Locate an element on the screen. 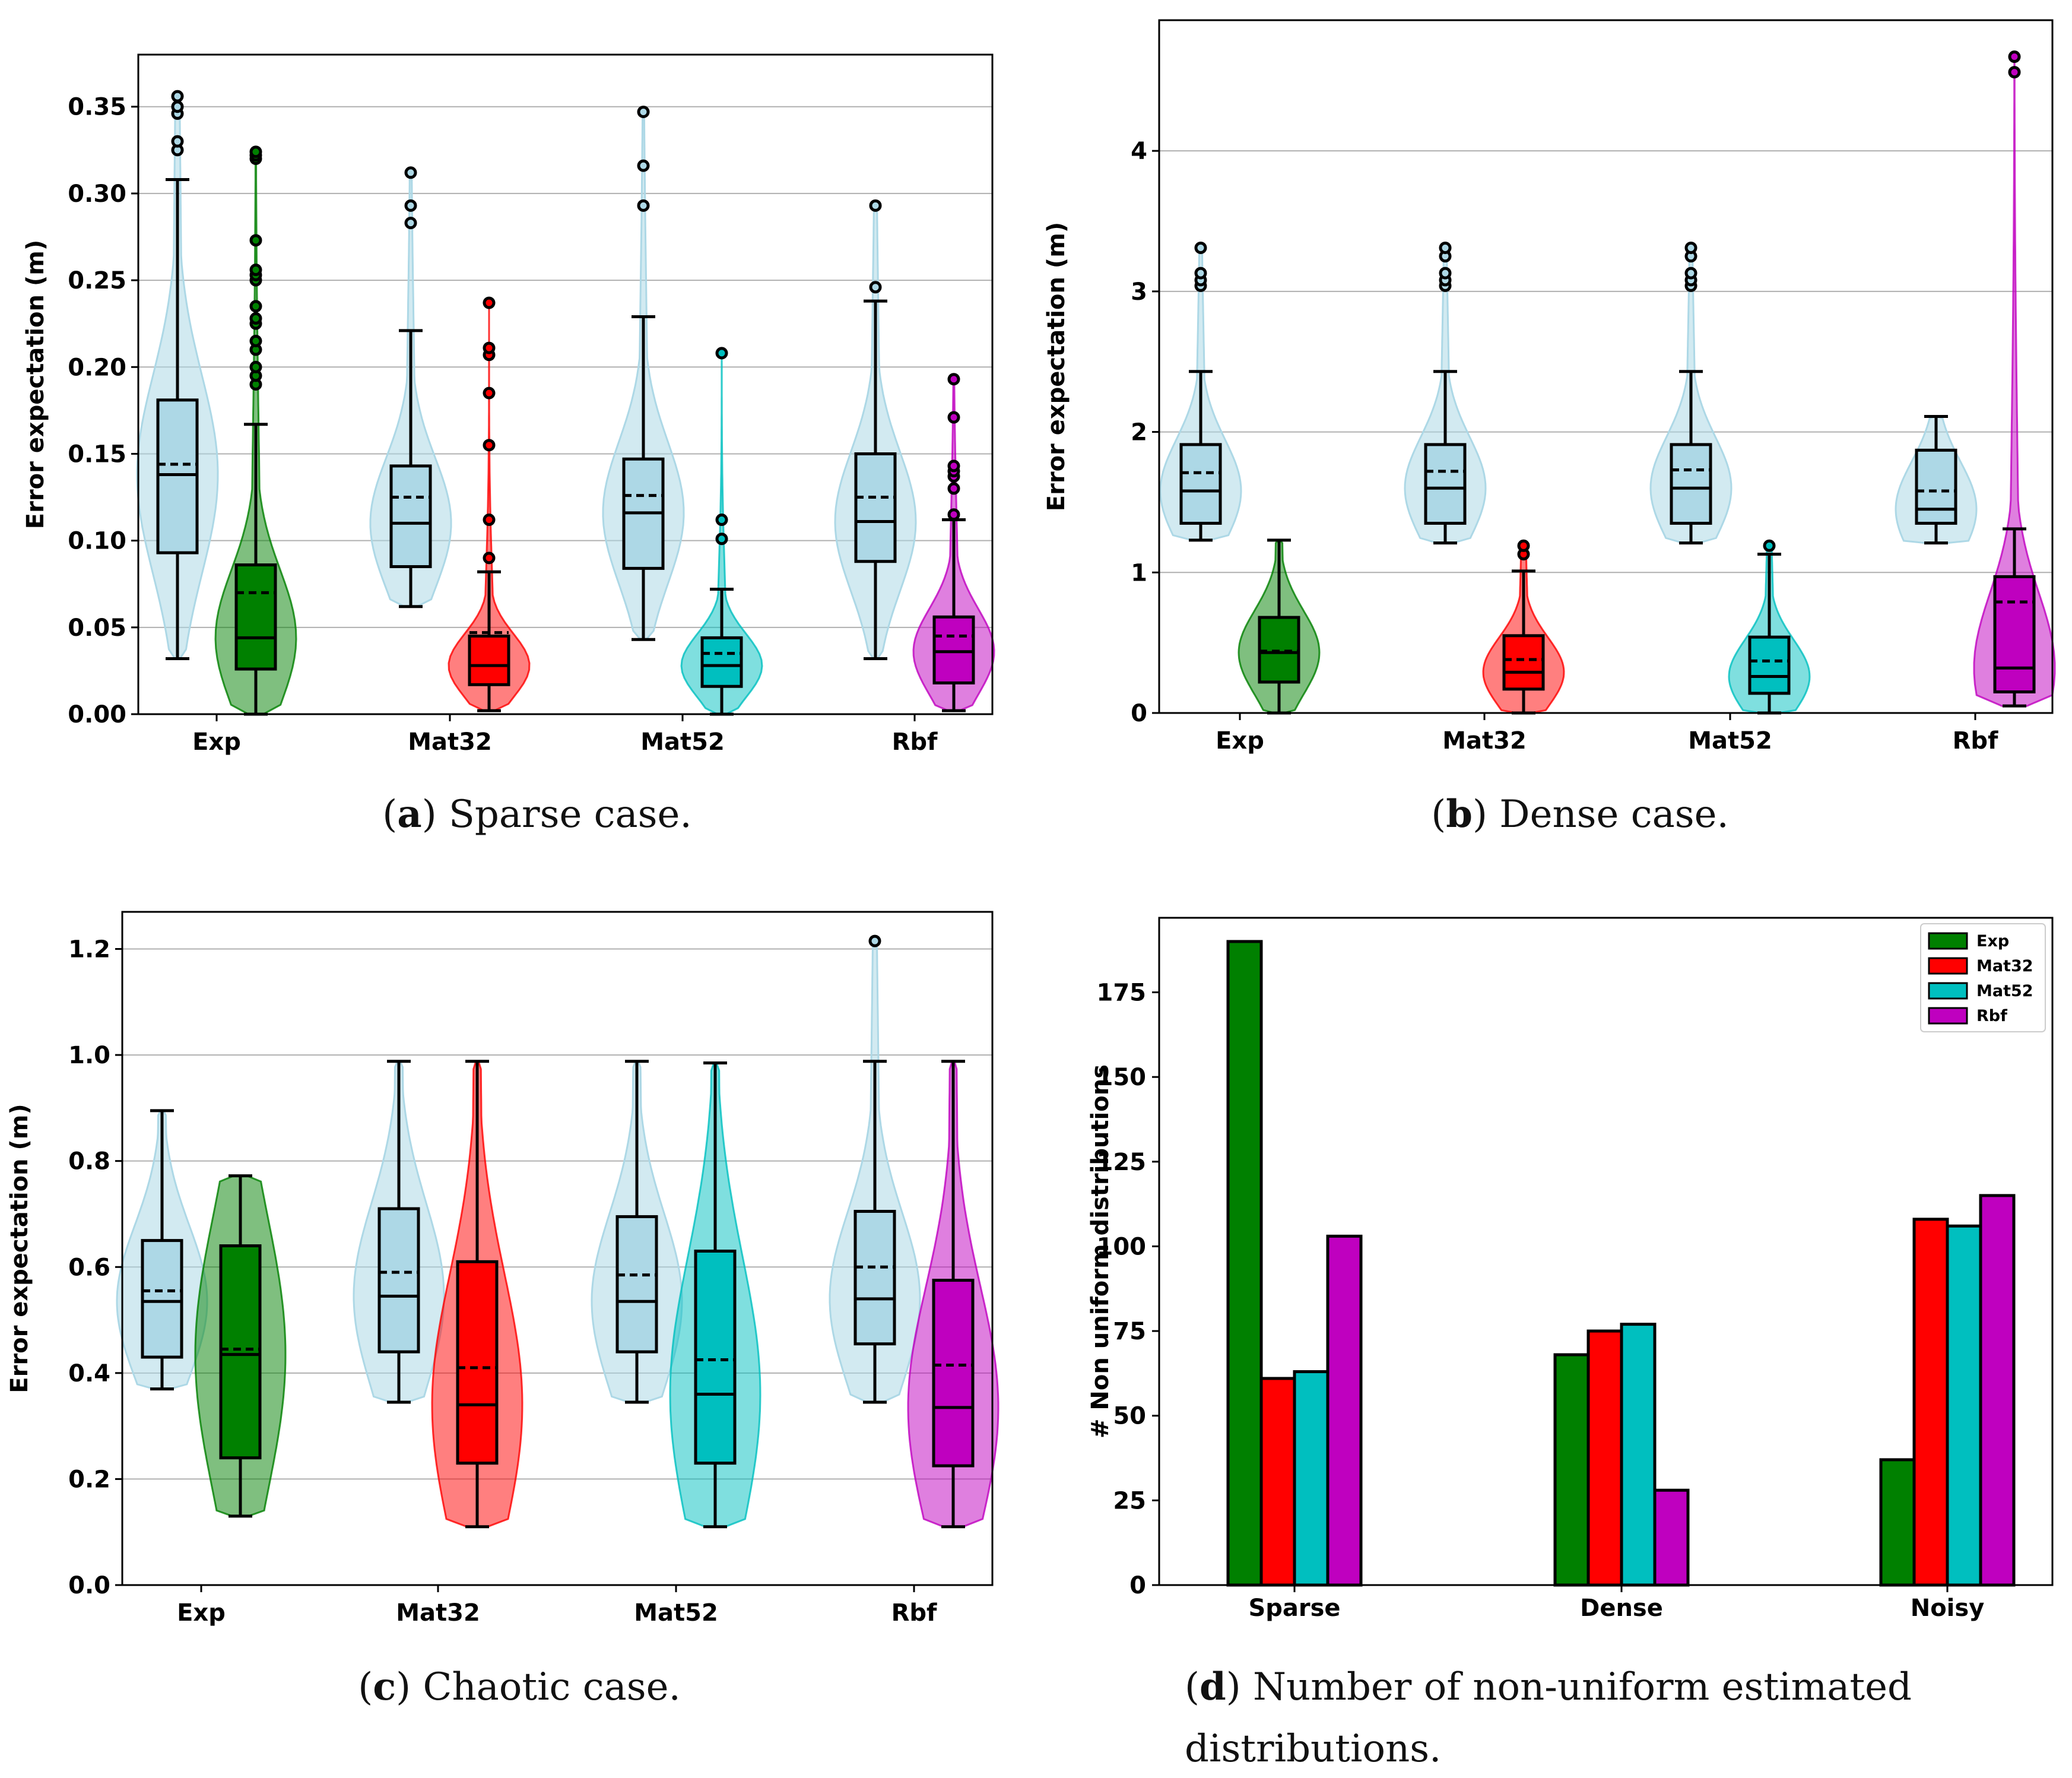  panel-d-caption-letter: d is located at coordinates (1213, 1687).